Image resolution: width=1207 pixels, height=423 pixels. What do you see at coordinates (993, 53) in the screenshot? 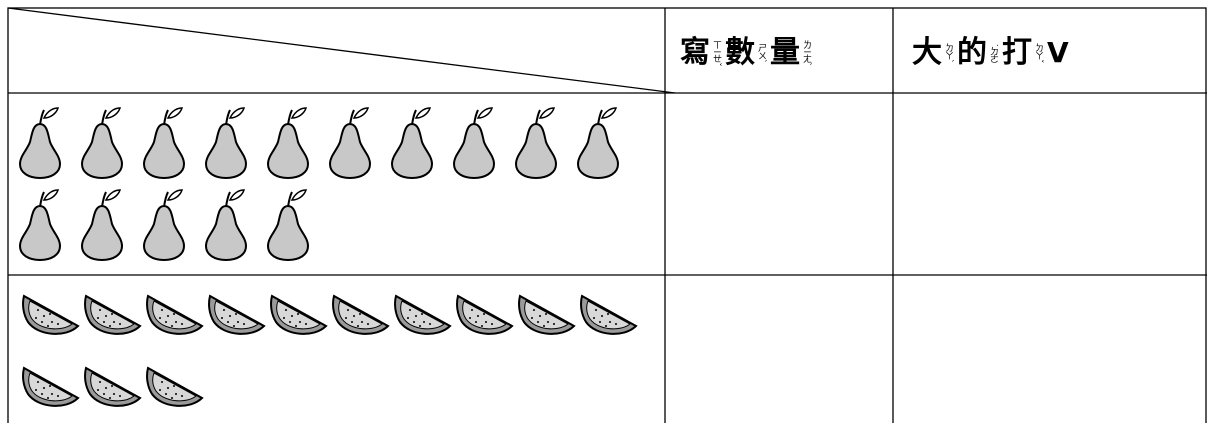
I see `zhuyin: ˙ㄉㄜ` at bounding box center [993, 53].